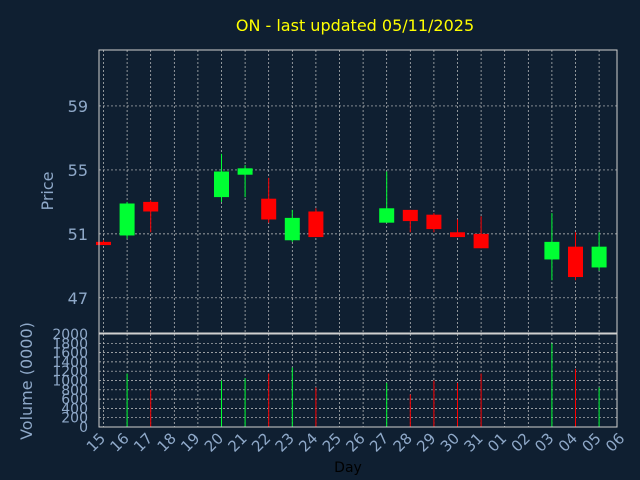 The height and width of the screenshot is (480, 640). I want to click on x-tick-label: 20, so click(214, 442).